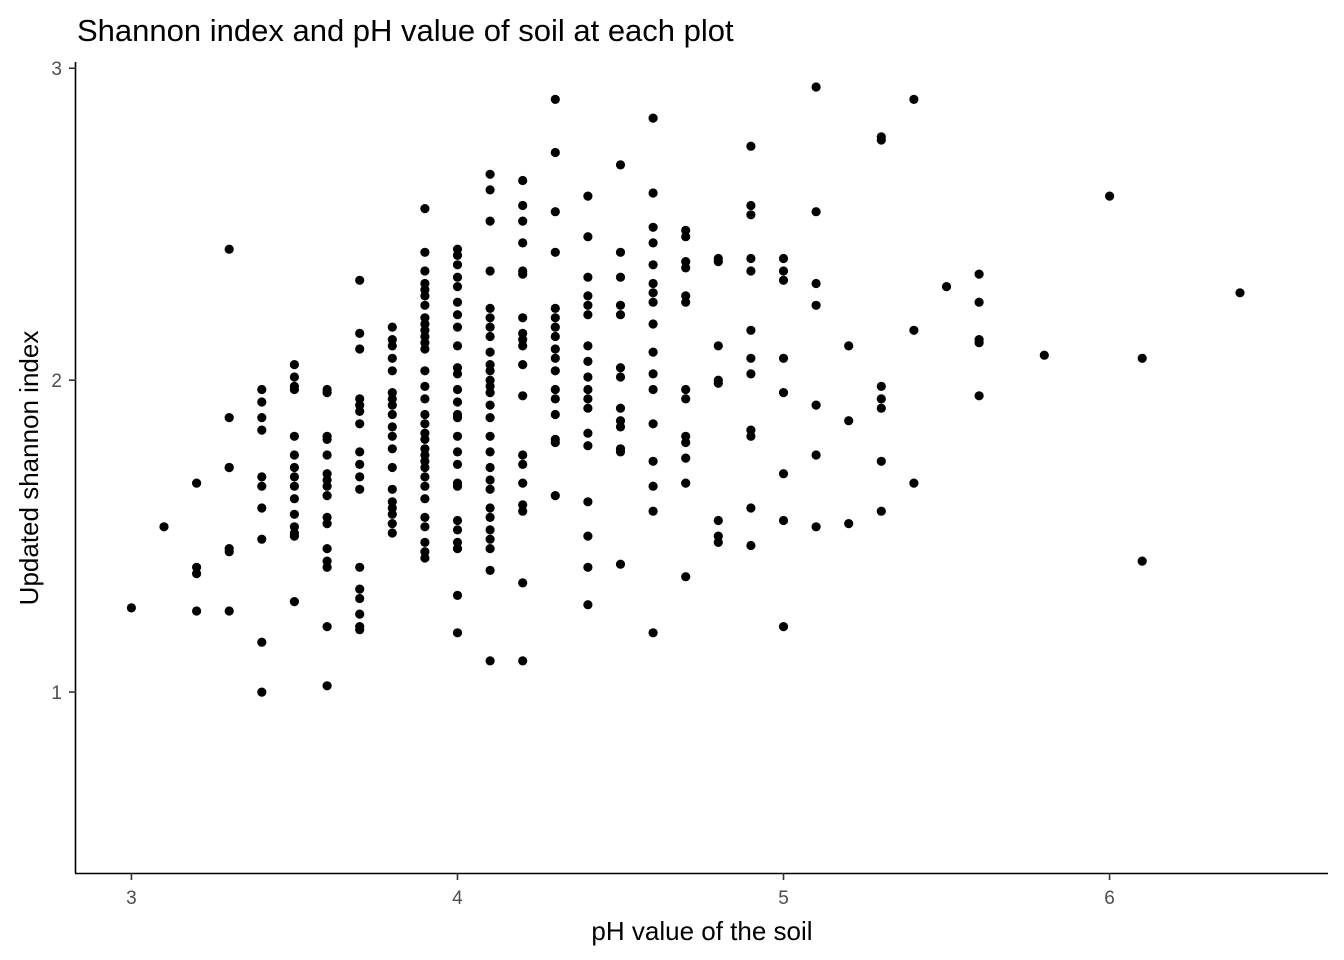  Describe the element at coordinates (457, 898) in the screenshot. I see `x-tick-label: 4` at that location.